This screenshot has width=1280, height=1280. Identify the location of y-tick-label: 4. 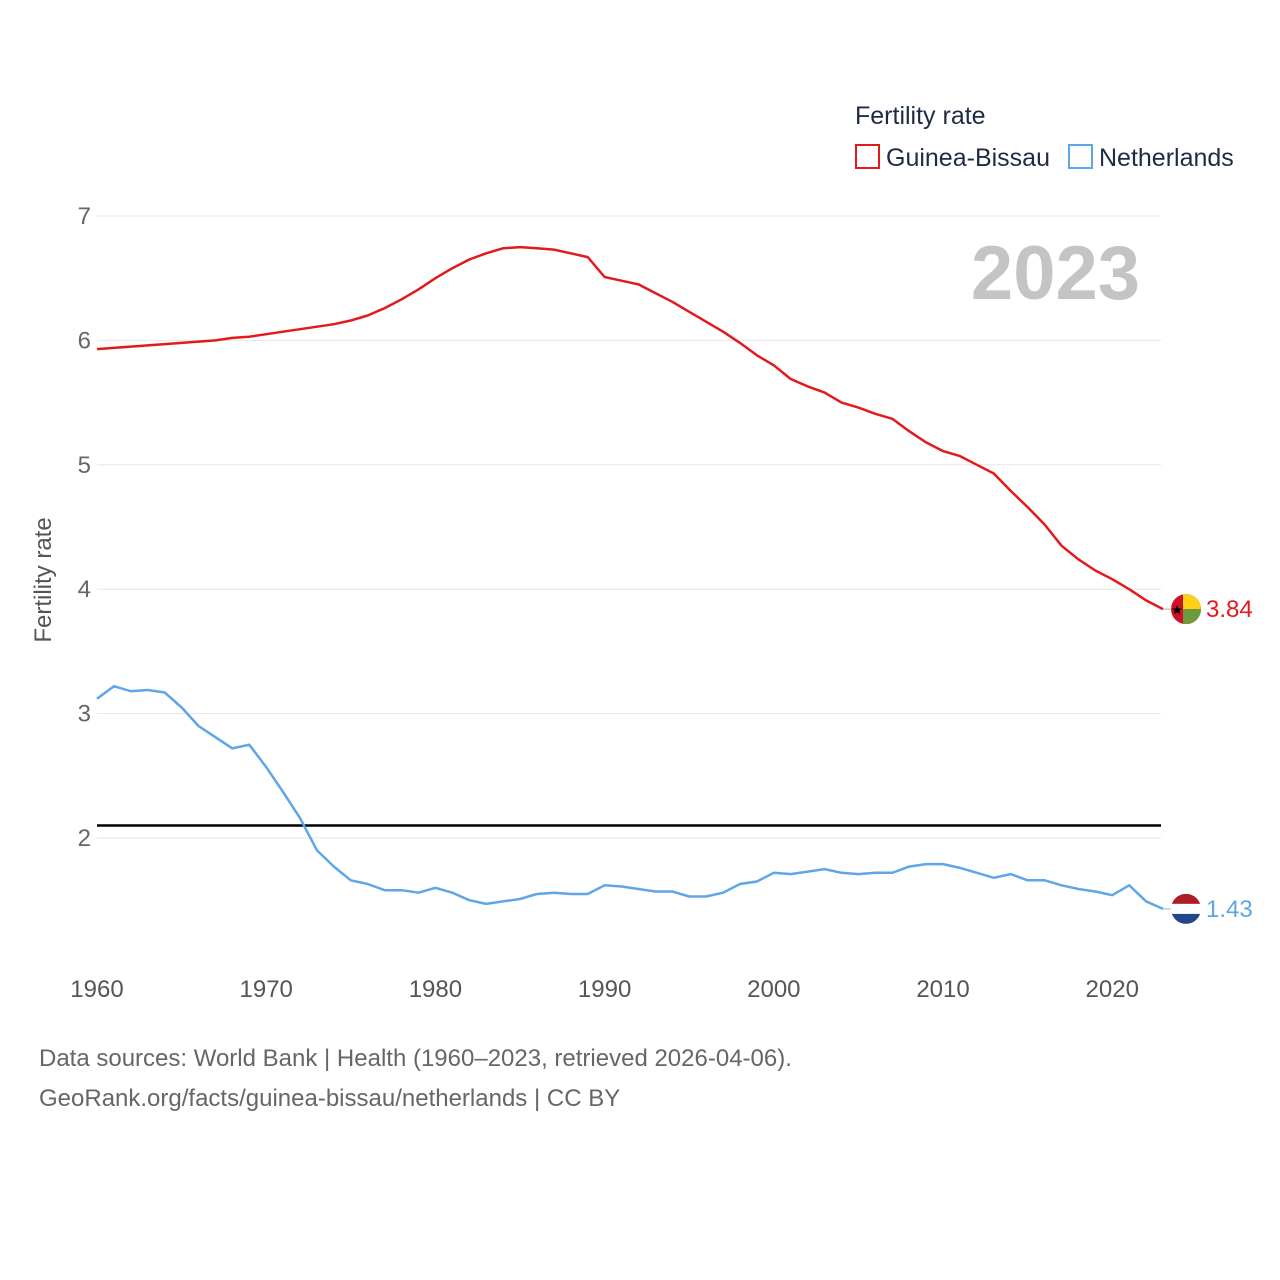
(84, 589).